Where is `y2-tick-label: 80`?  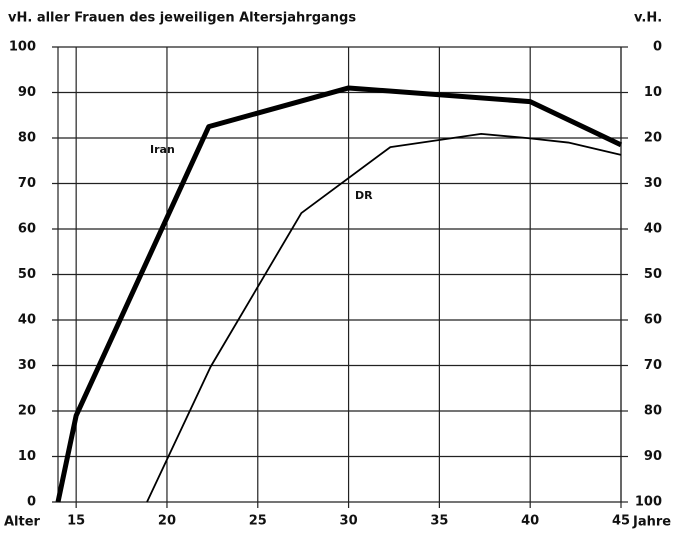 y2-tick-label: 80 is located at coordinates (653, 411).